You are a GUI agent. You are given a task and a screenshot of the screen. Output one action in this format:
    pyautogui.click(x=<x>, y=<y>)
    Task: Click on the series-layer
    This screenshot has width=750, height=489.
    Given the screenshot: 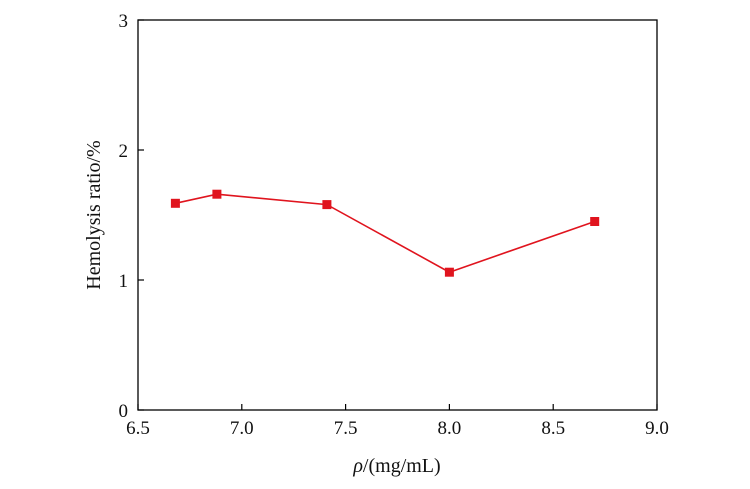 What is the action you would take?
    pyautogui.click(x=385, y=233)
    